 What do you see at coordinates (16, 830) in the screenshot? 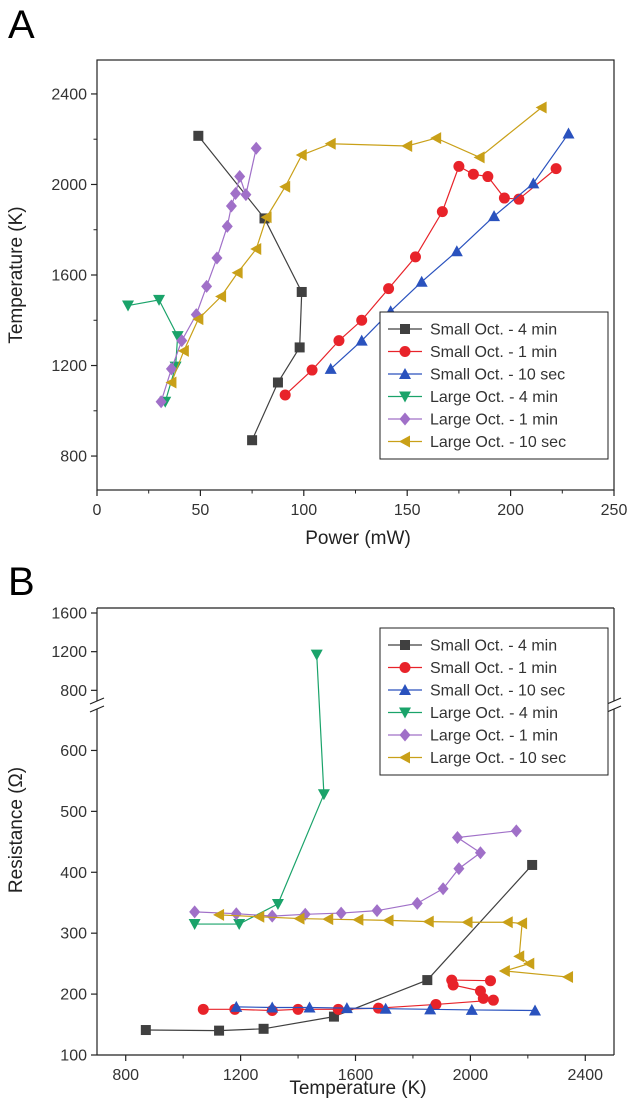
I see `chart-b-y-axis-label: Resistance (Ω)` at bounding box center [16, 830].